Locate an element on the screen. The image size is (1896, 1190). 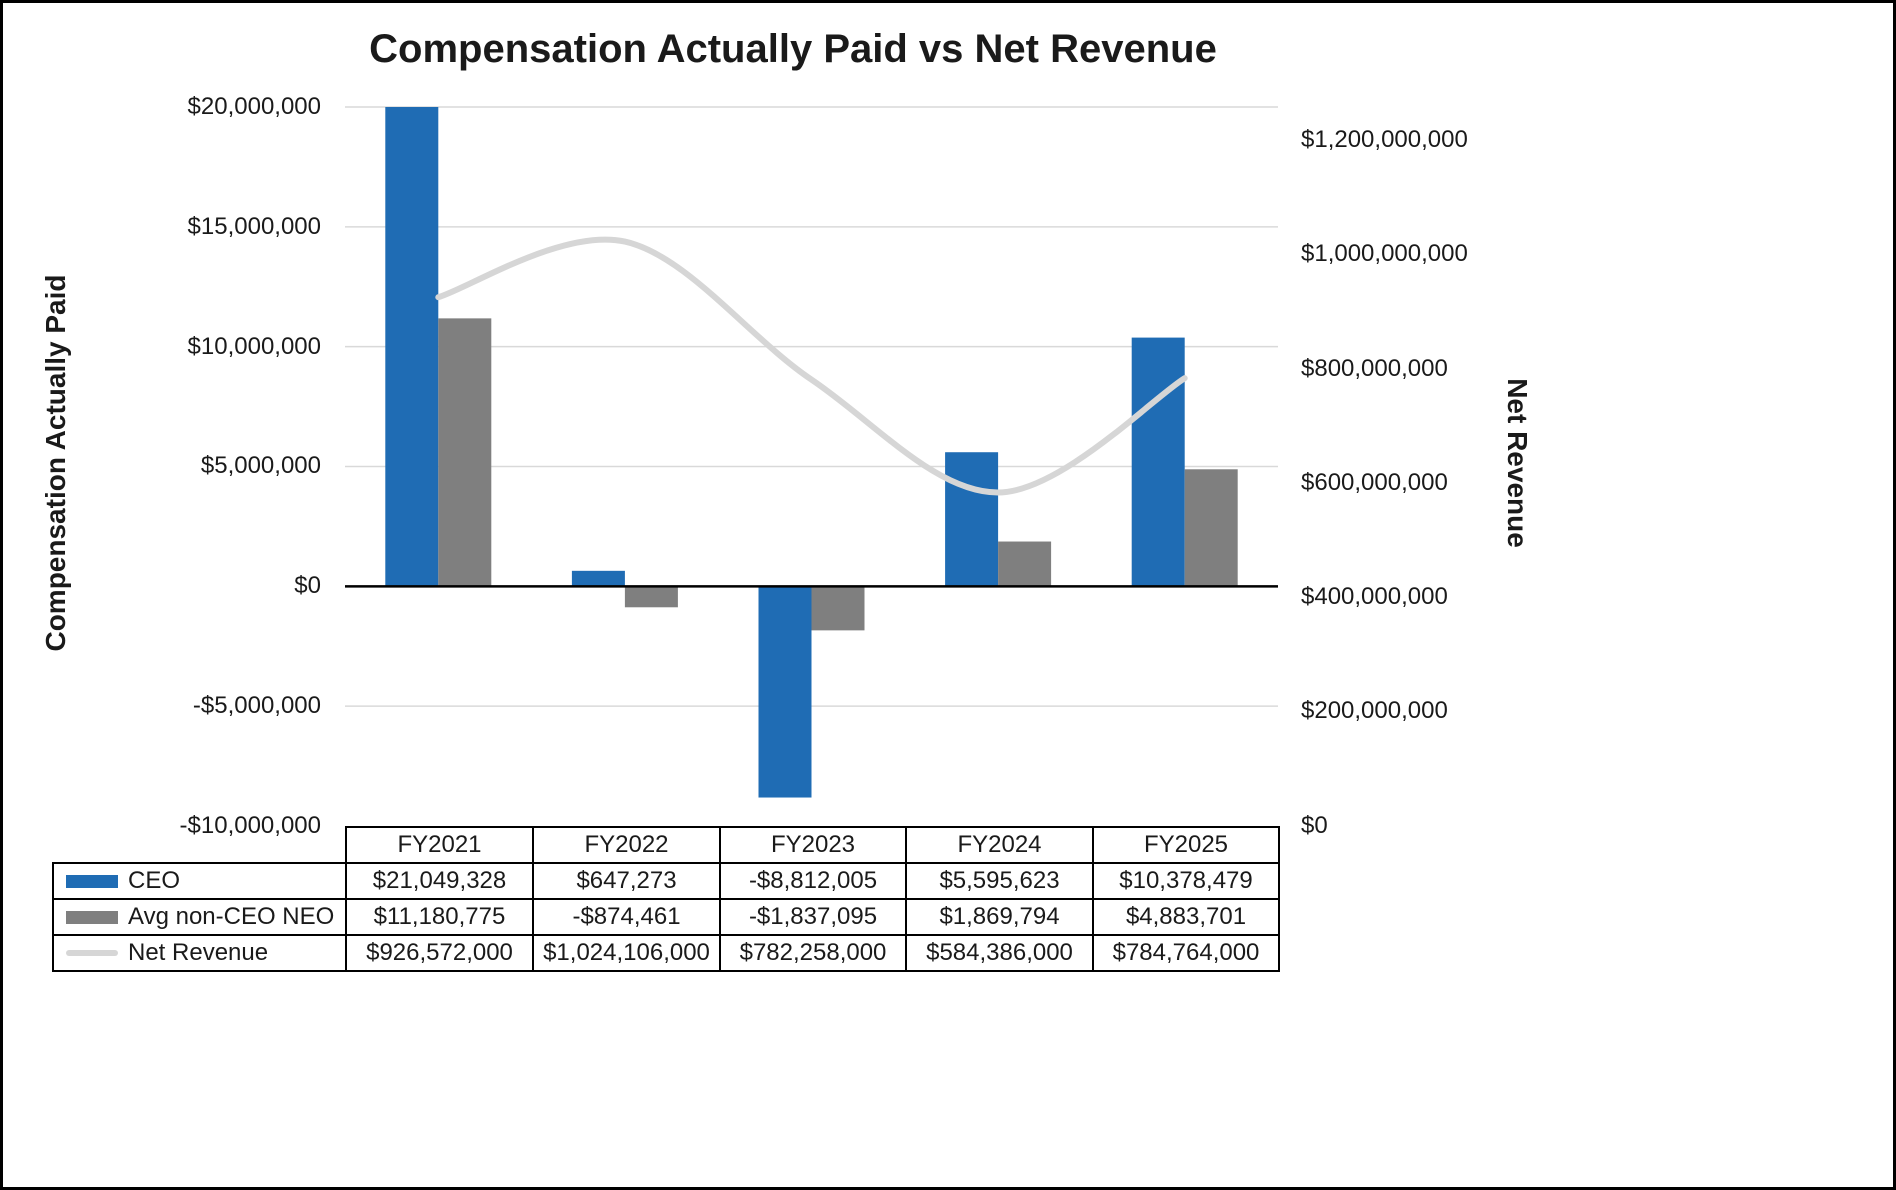
legend-cell-neo: Avg non-CEO NEO is located at coordinates (199, 917).